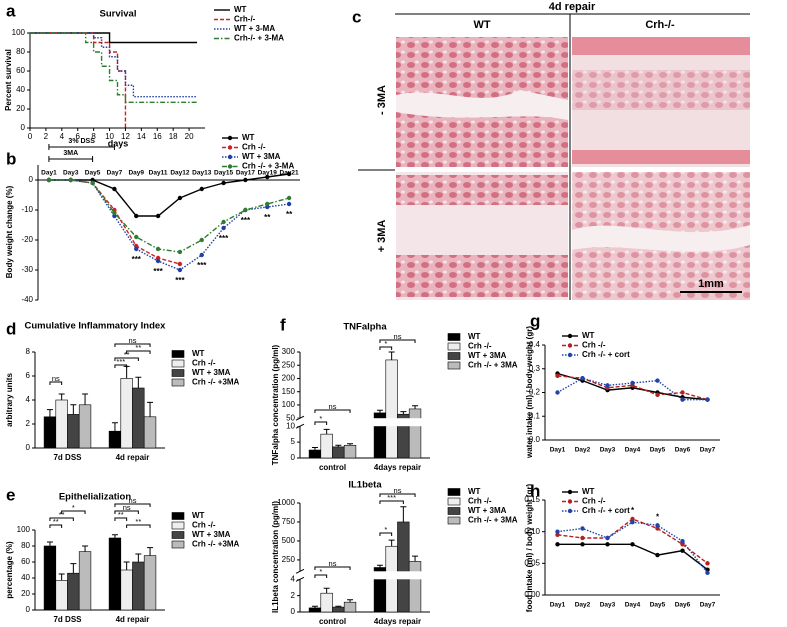 The image size is (787, 627). I want to click on x-tick-label: 10, so click(109, 136).